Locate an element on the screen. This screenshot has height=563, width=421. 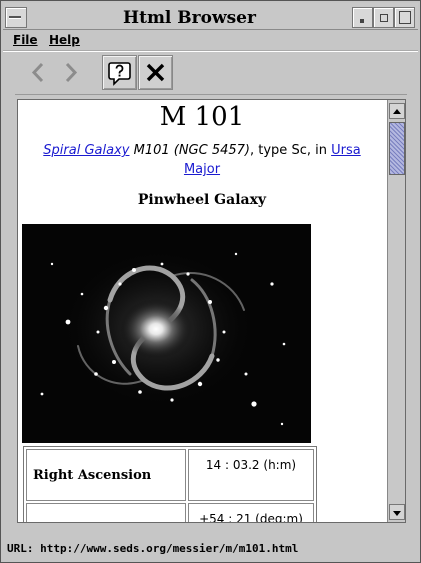
window-menu-icon is located at coordinates (15, 17).